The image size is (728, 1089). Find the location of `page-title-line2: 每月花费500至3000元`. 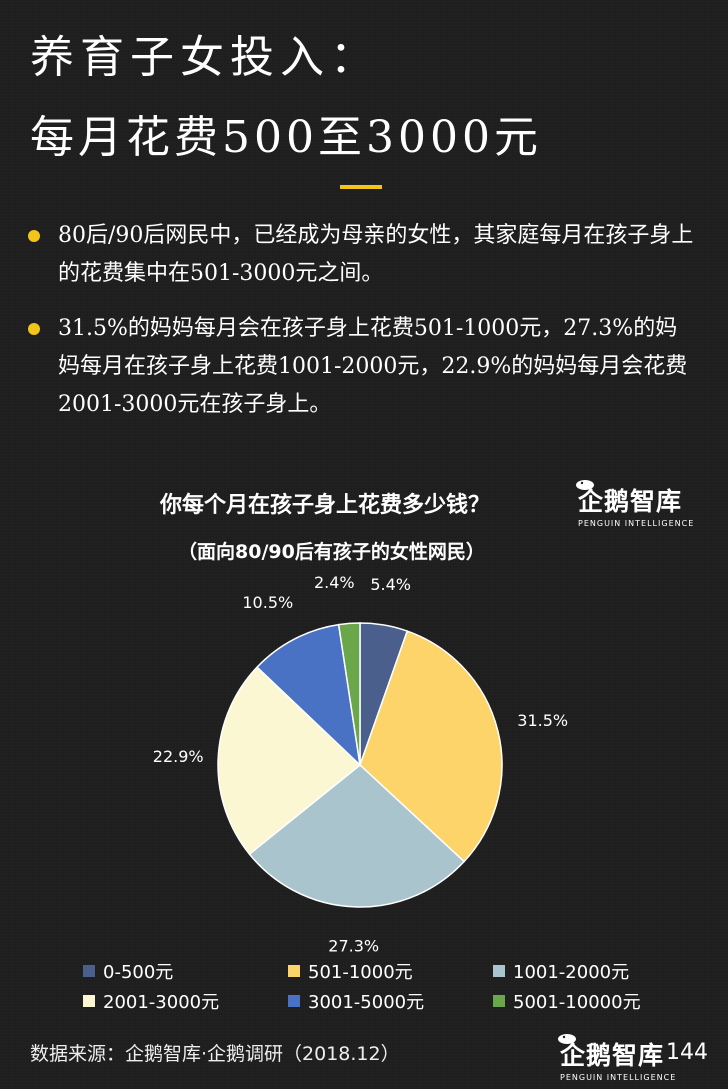

page-title-line2: 每月花费500至3000元 is located at coordinates (286, 137).